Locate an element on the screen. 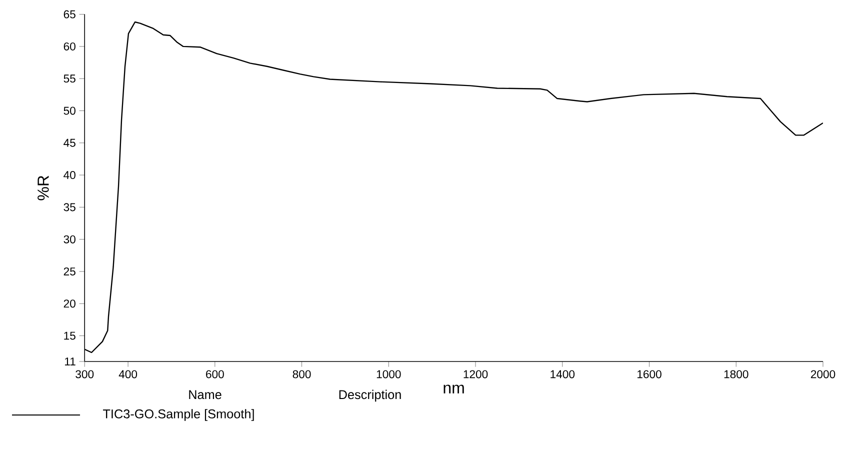  x-axis-title: nm is located at coordinates (454, 389).